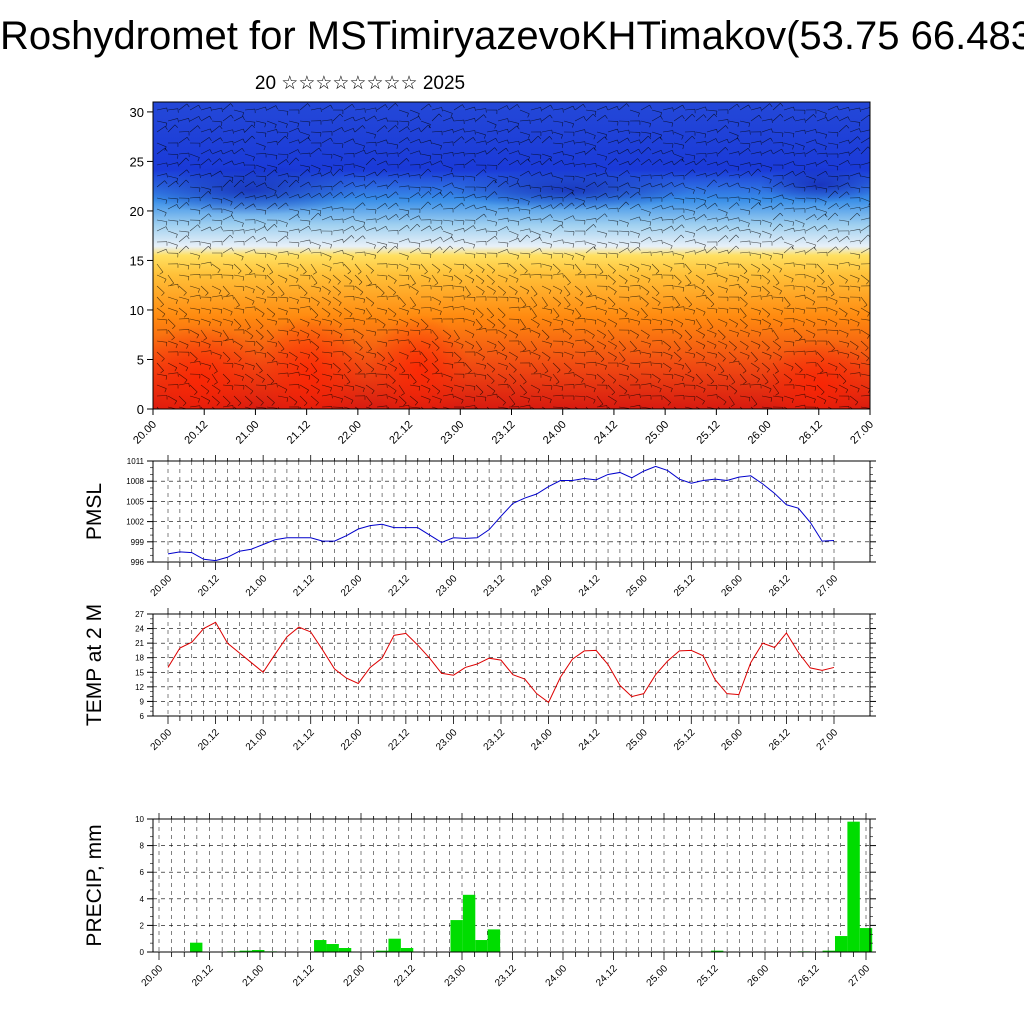 The image size is (1024, 1024). Describe the element at coordinates (257, 740) in the screenshot. I see `x-tick-label: 21.00` at that location.